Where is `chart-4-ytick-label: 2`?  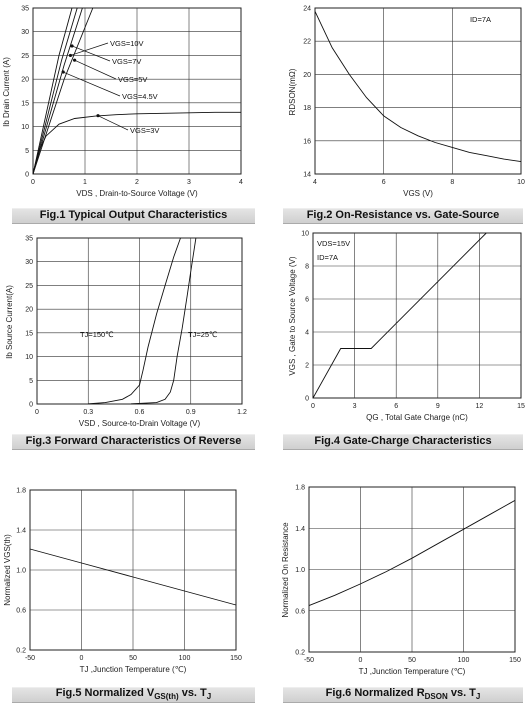
chart-4-ytick-label: 2 is located at coordinates (307, 366).